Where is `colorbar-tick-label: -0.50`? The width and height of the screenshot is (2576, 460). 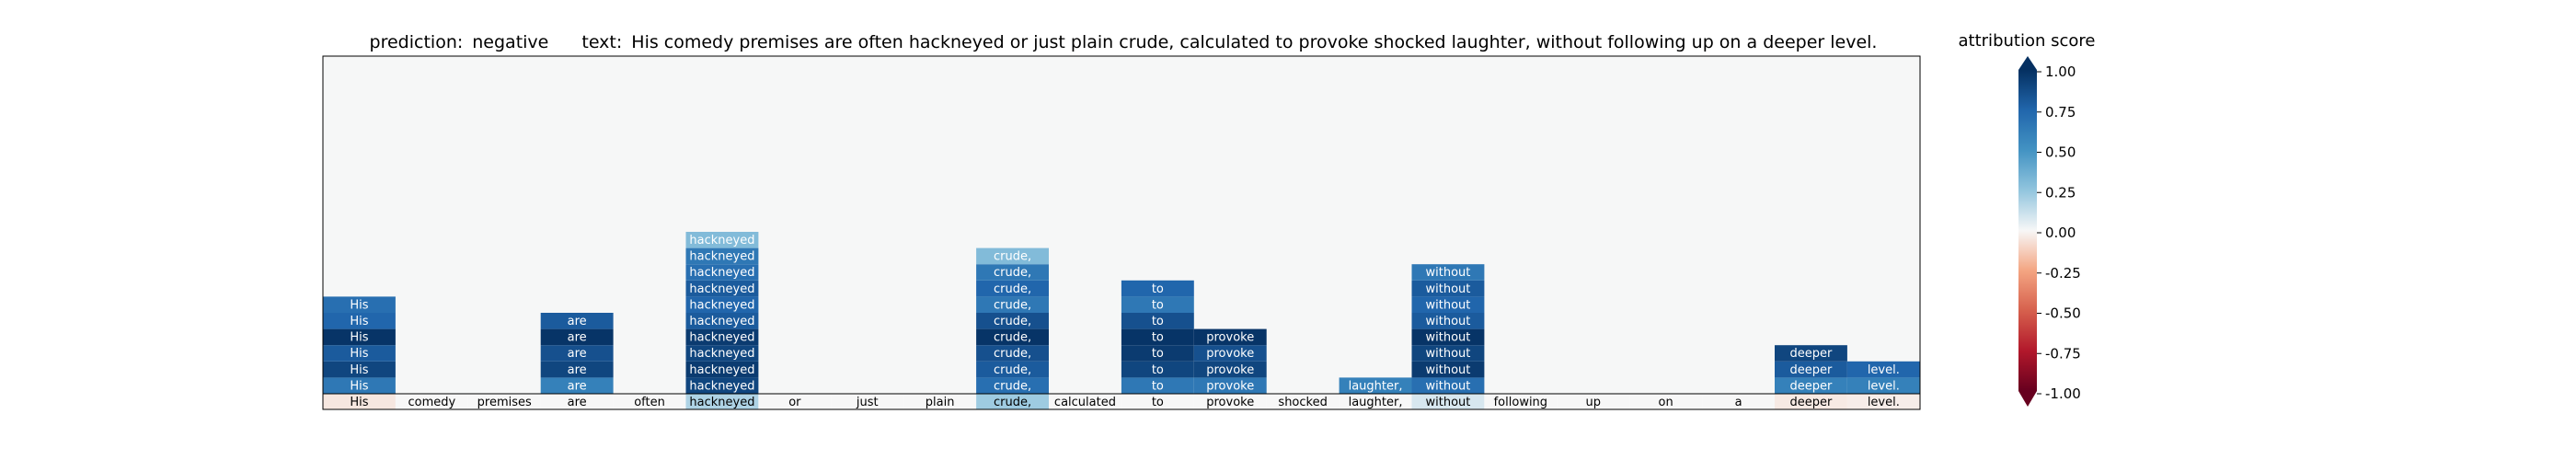
colorbar-tick-label: -0.50 is located at coordinates (2063, 313).